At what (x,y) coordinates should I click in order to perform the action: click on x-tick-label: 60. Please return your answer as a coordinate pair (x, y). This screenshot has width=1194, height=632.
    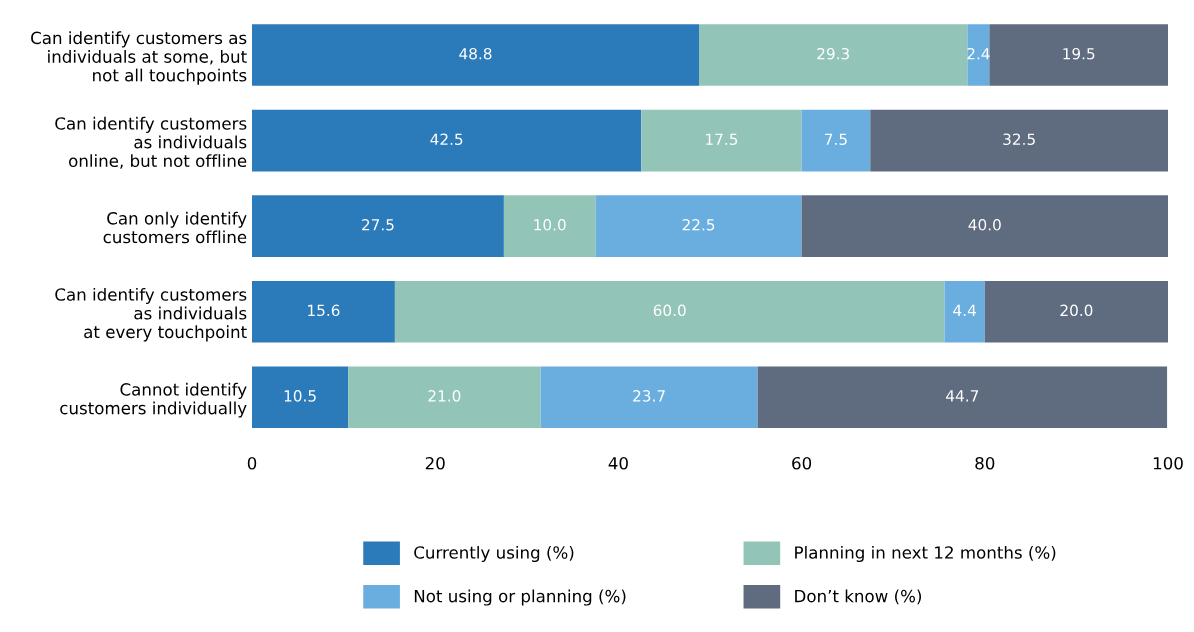
    Looking at the image, I should click on (802, 463).